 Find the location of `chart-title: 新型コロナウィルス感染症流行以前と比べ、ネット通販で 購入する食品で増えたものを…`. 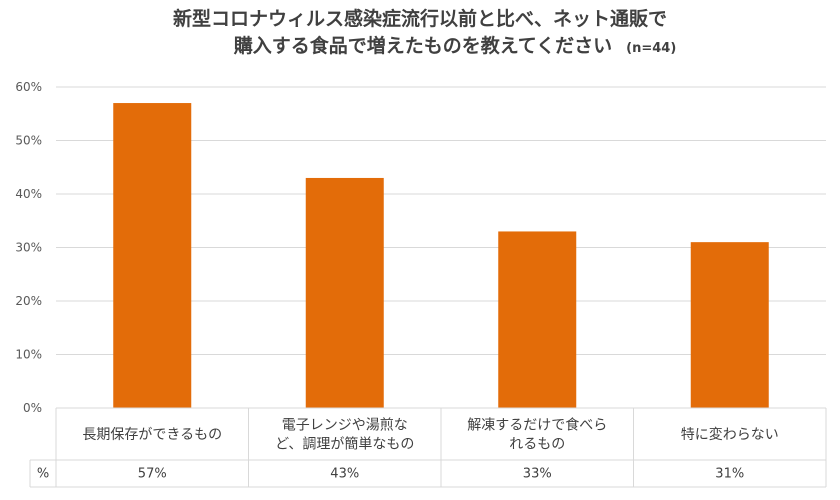

chart-title: 新型コロナウィルス感染症流行以前と比べ、ネット通販で 購入する食品で増えたものを… is located at coordinates (420, 34).